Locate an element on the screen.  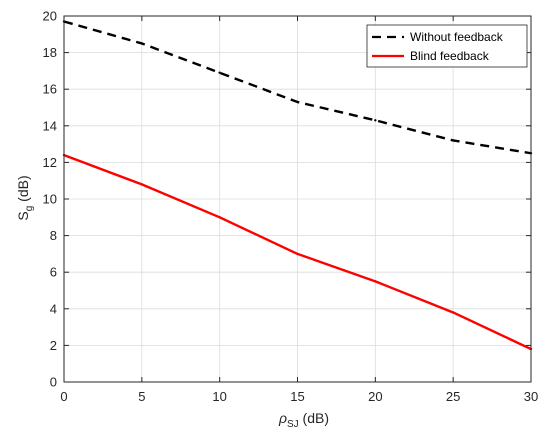
x-tick-label: 15 is located at coordinates (297, 396).